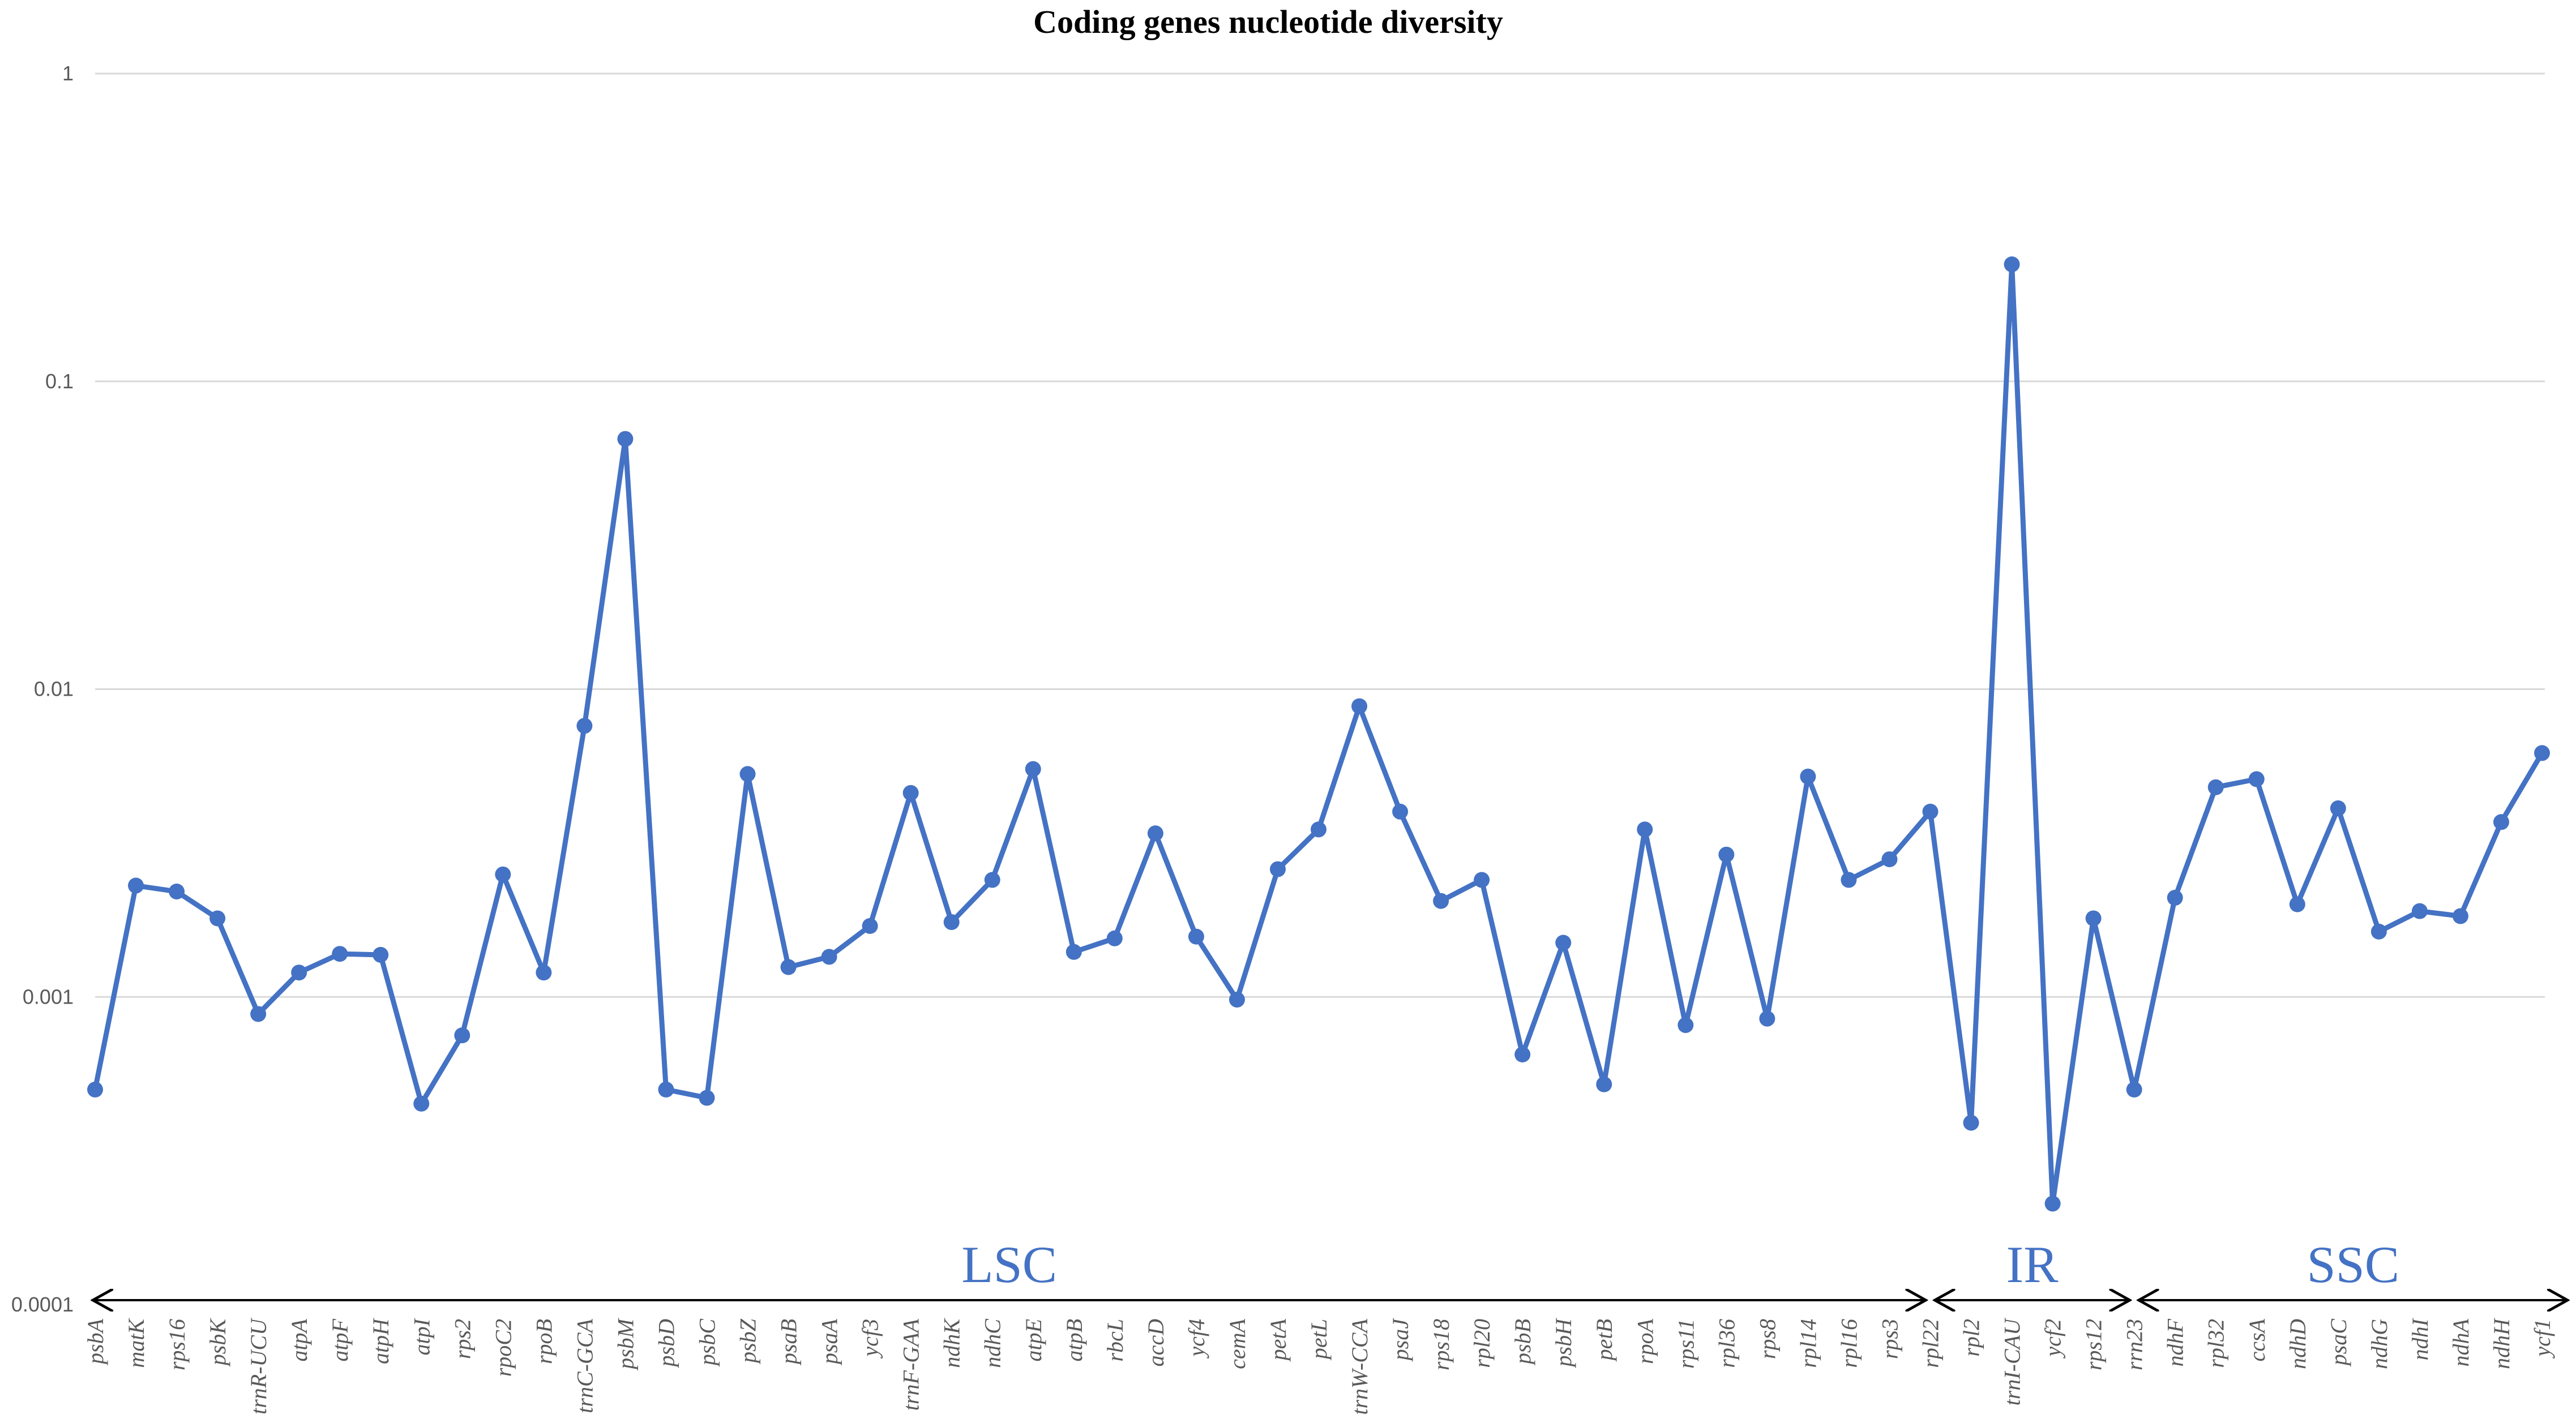 This screenshot has width=2576, height=1423. Describe the element at coordinates (299, 1339) in the screenshot. I see `x-tick-label: atpA` at that location.